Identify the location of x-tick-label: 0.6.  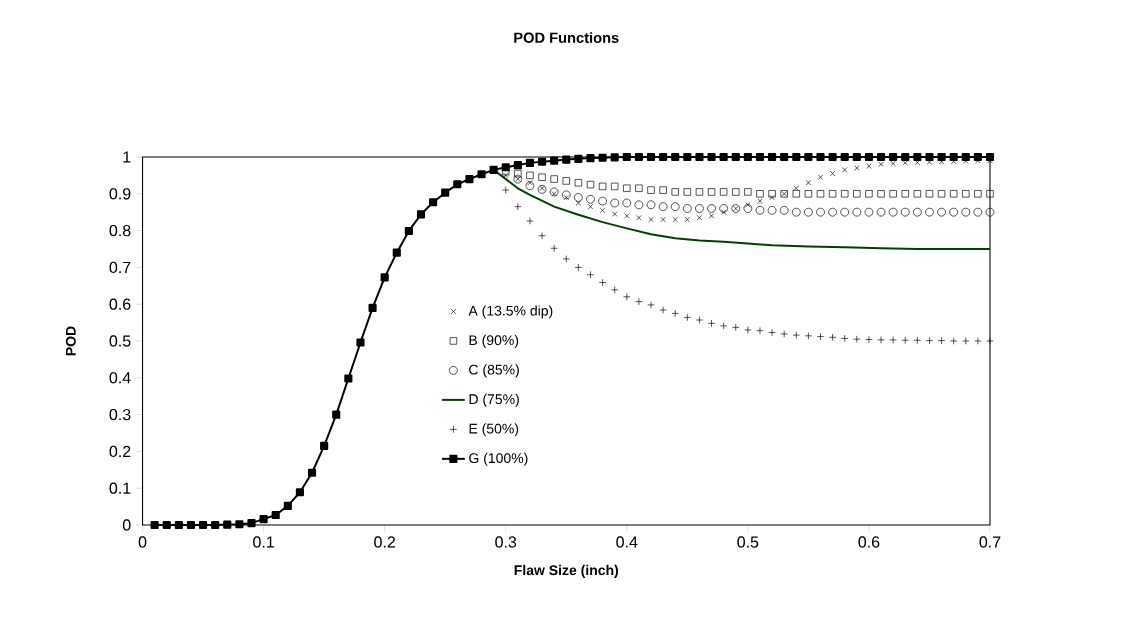
(869, 542).